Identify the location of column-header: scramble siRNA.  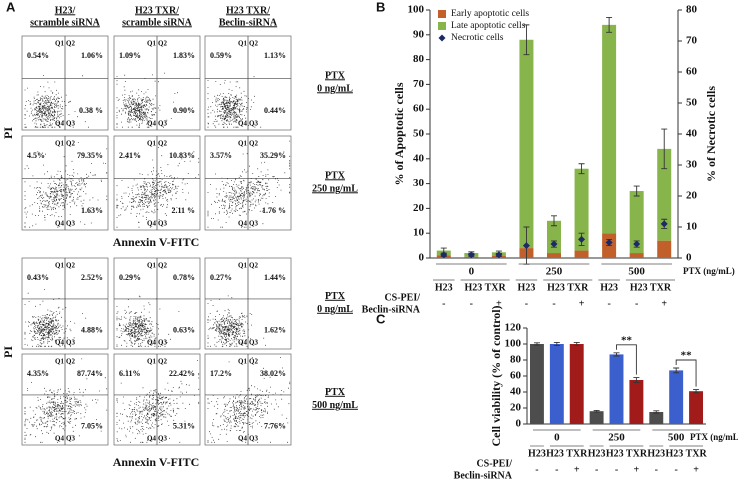
(157, 22).